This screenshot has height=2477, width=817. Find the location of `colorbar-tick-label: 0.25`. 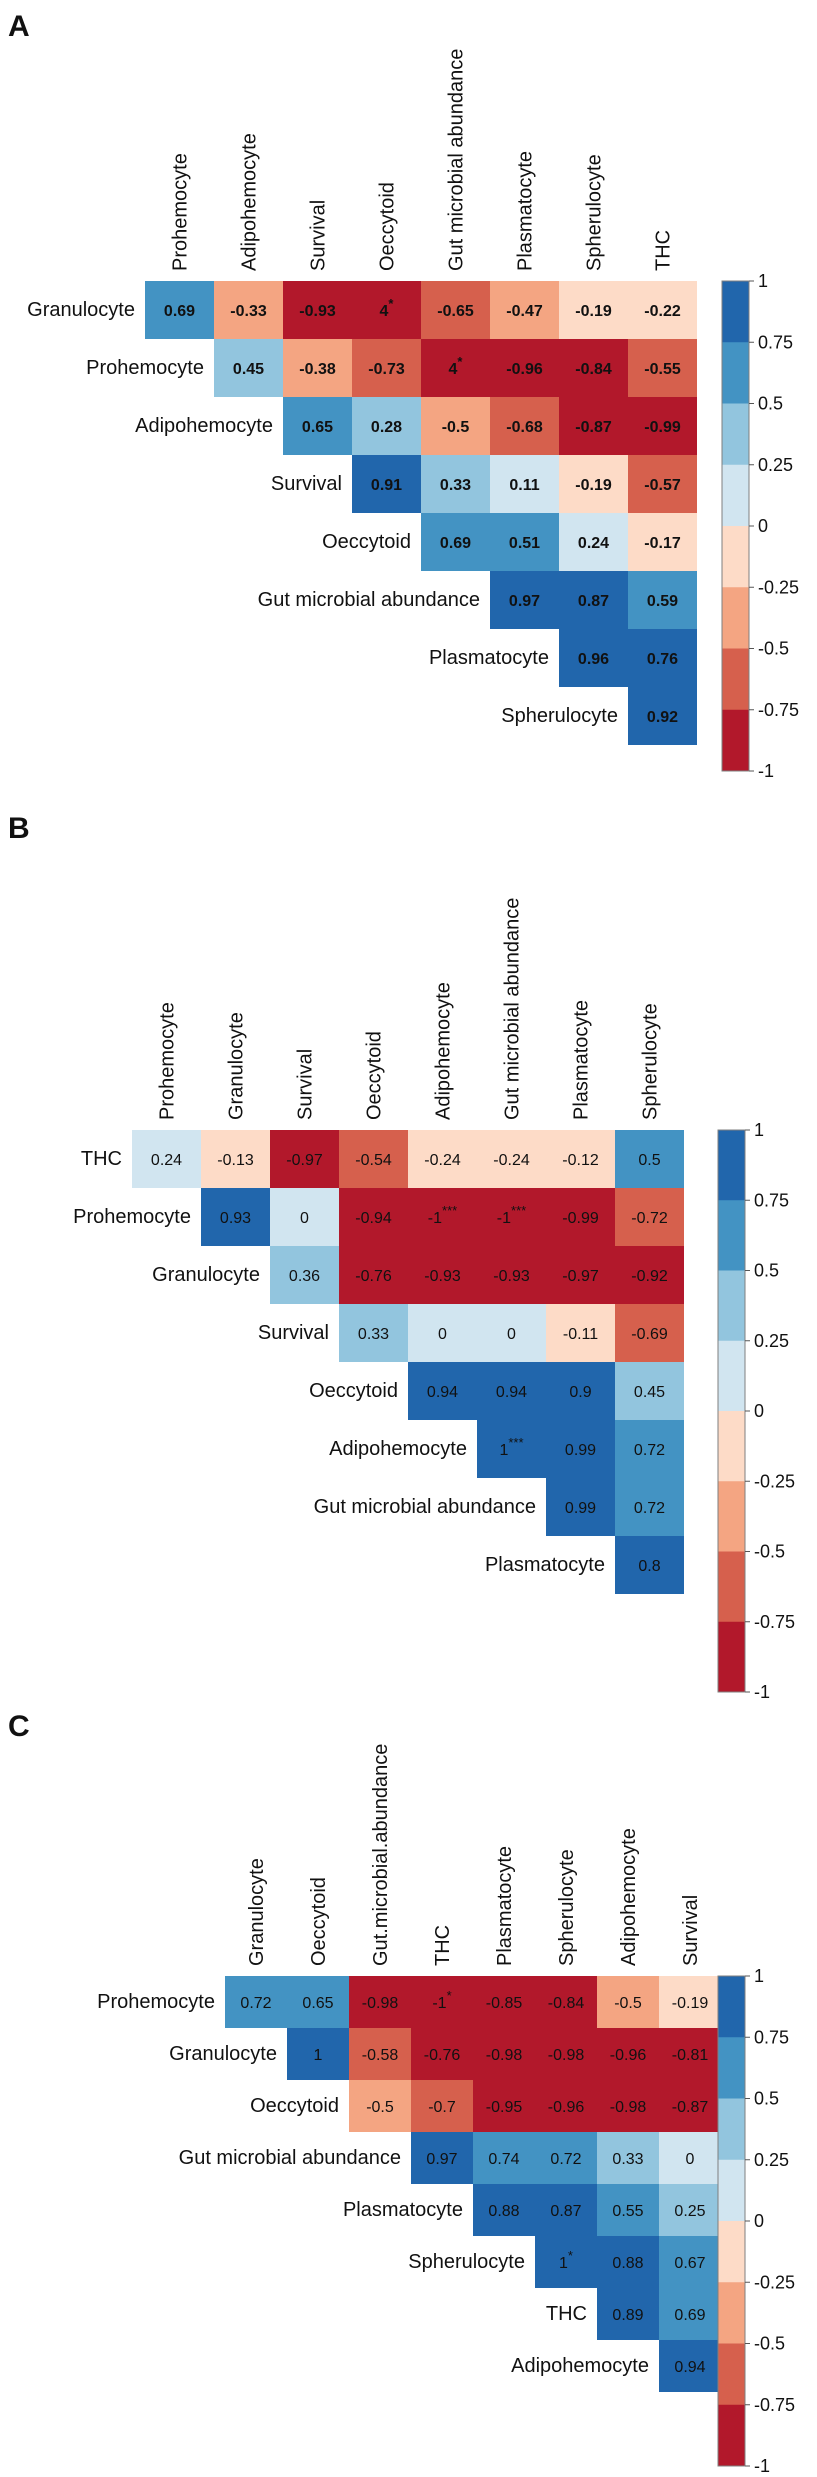

colorbar-tick-label: 0.25 is located at coordinates (771, 2160).